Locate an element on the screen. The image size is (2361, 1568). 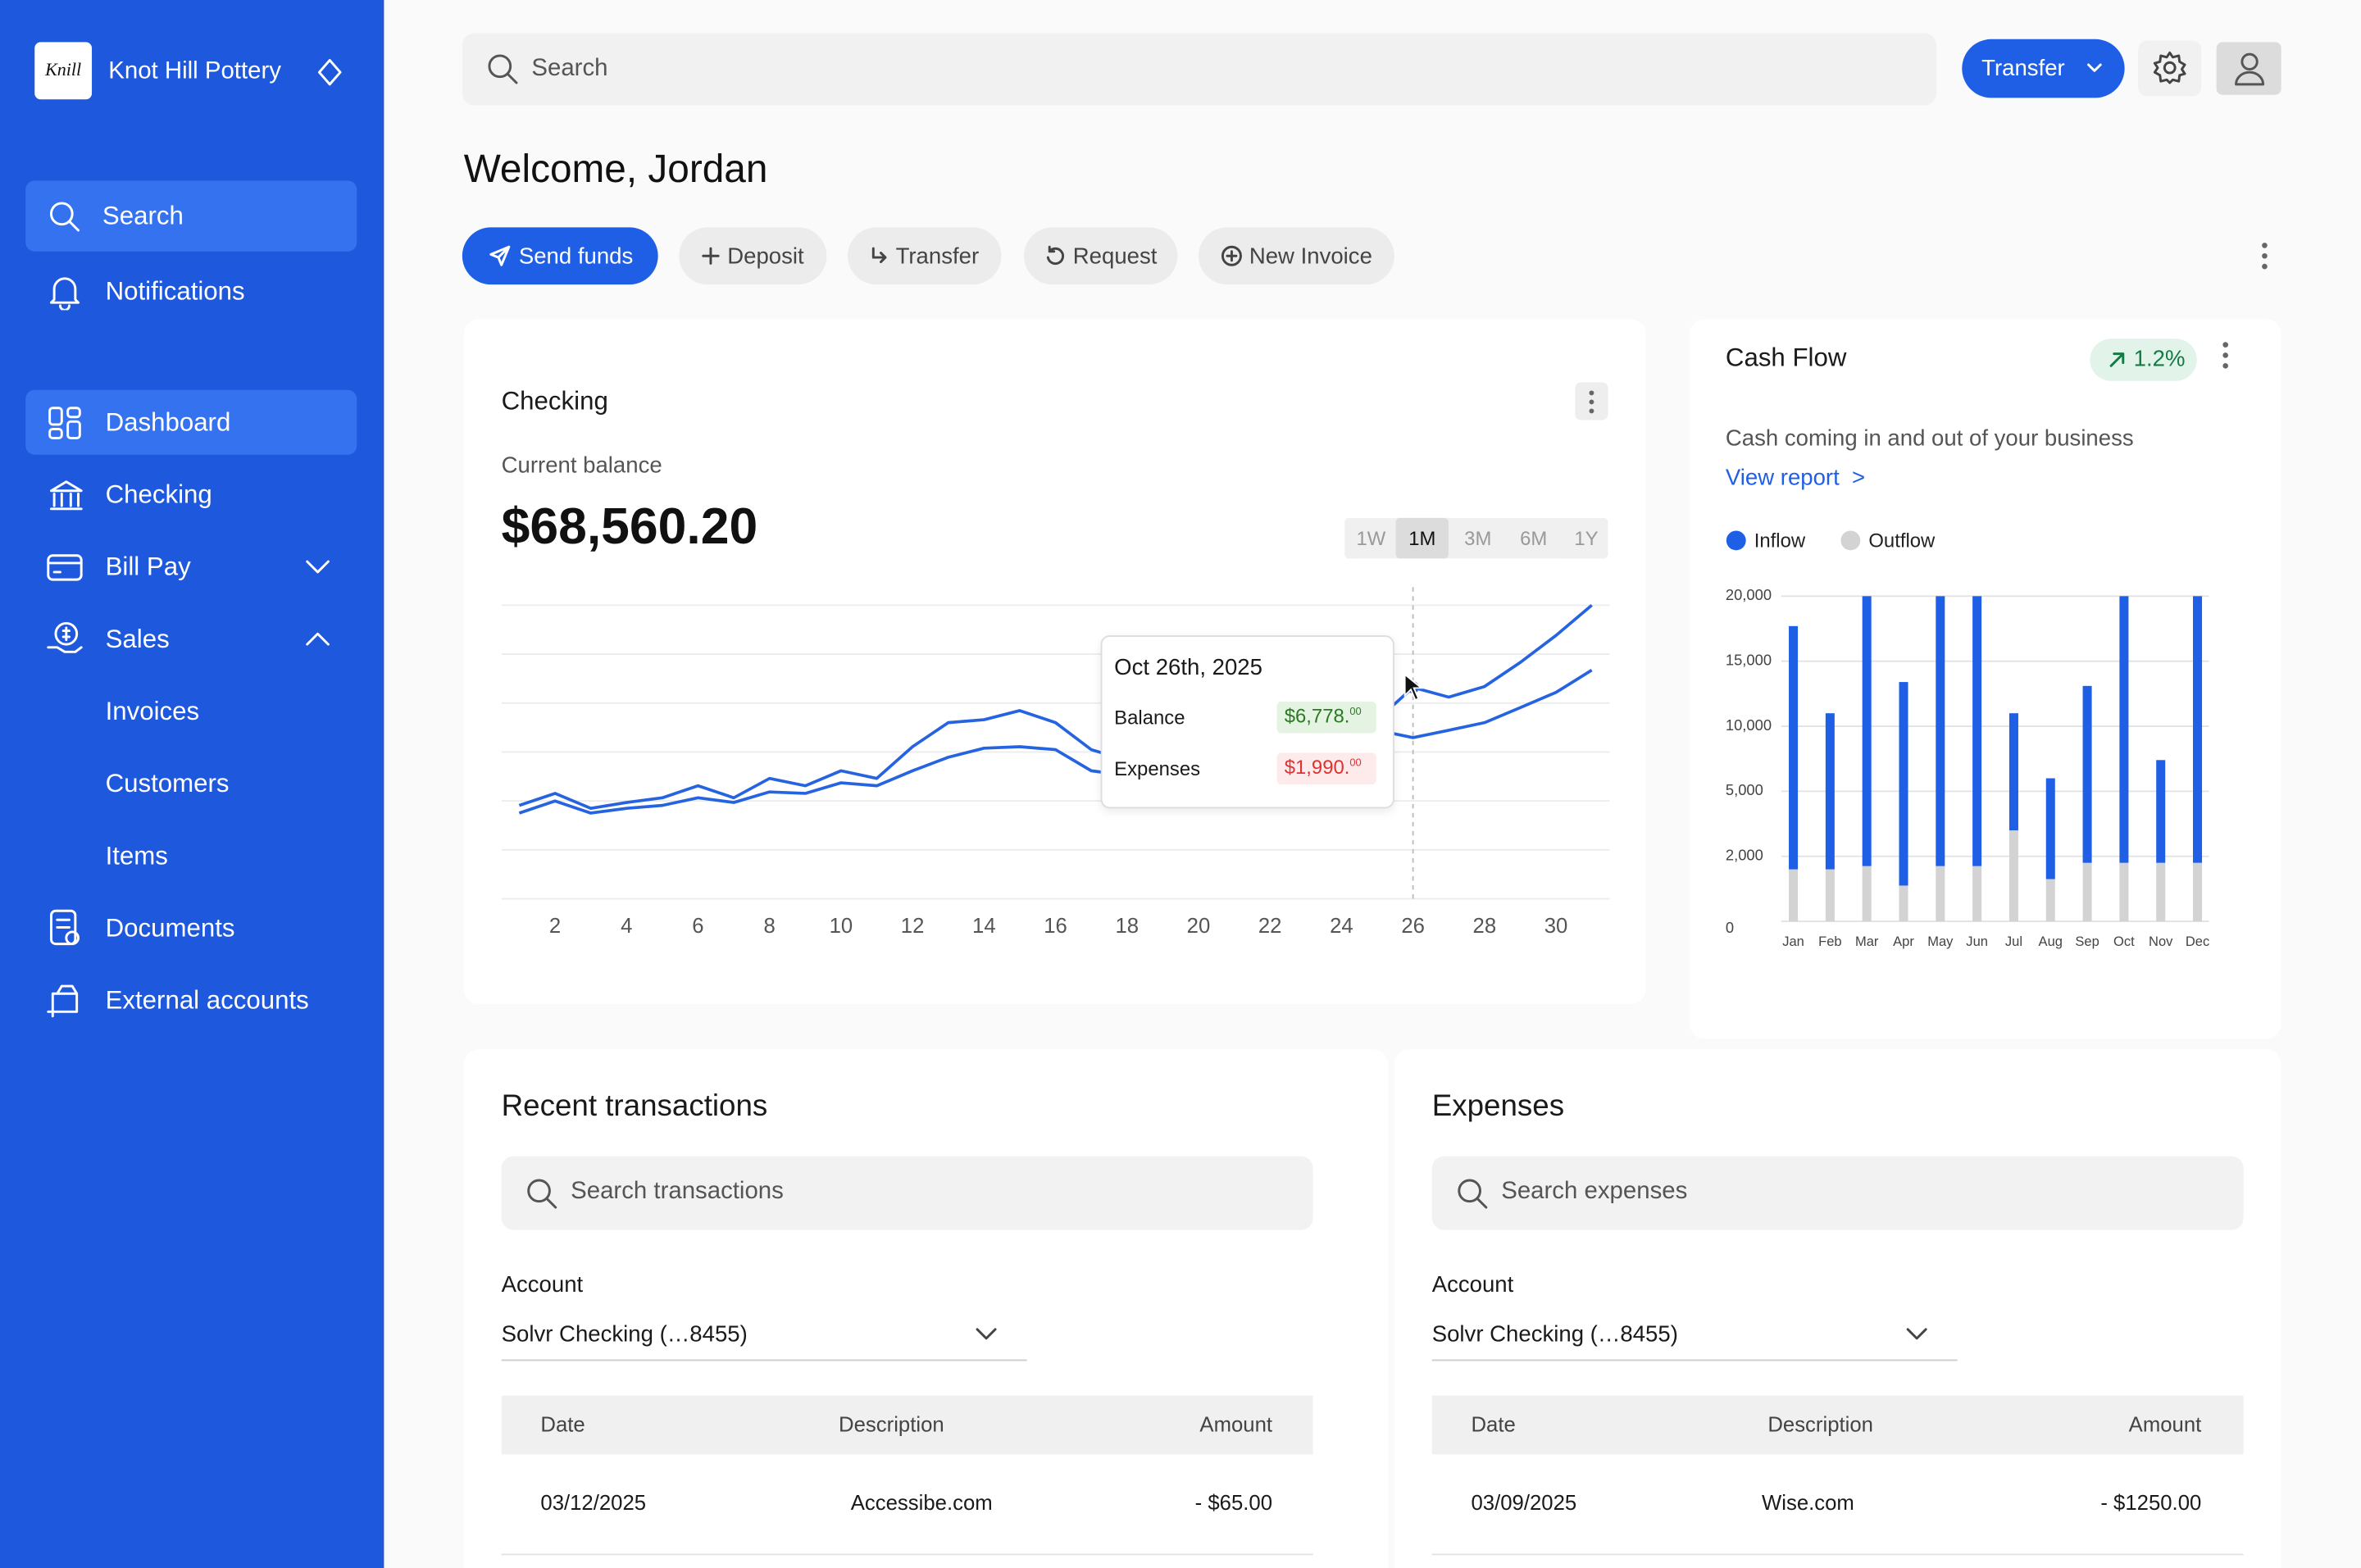
x-tick-label: 20 is located at coordinates (1199, 926).